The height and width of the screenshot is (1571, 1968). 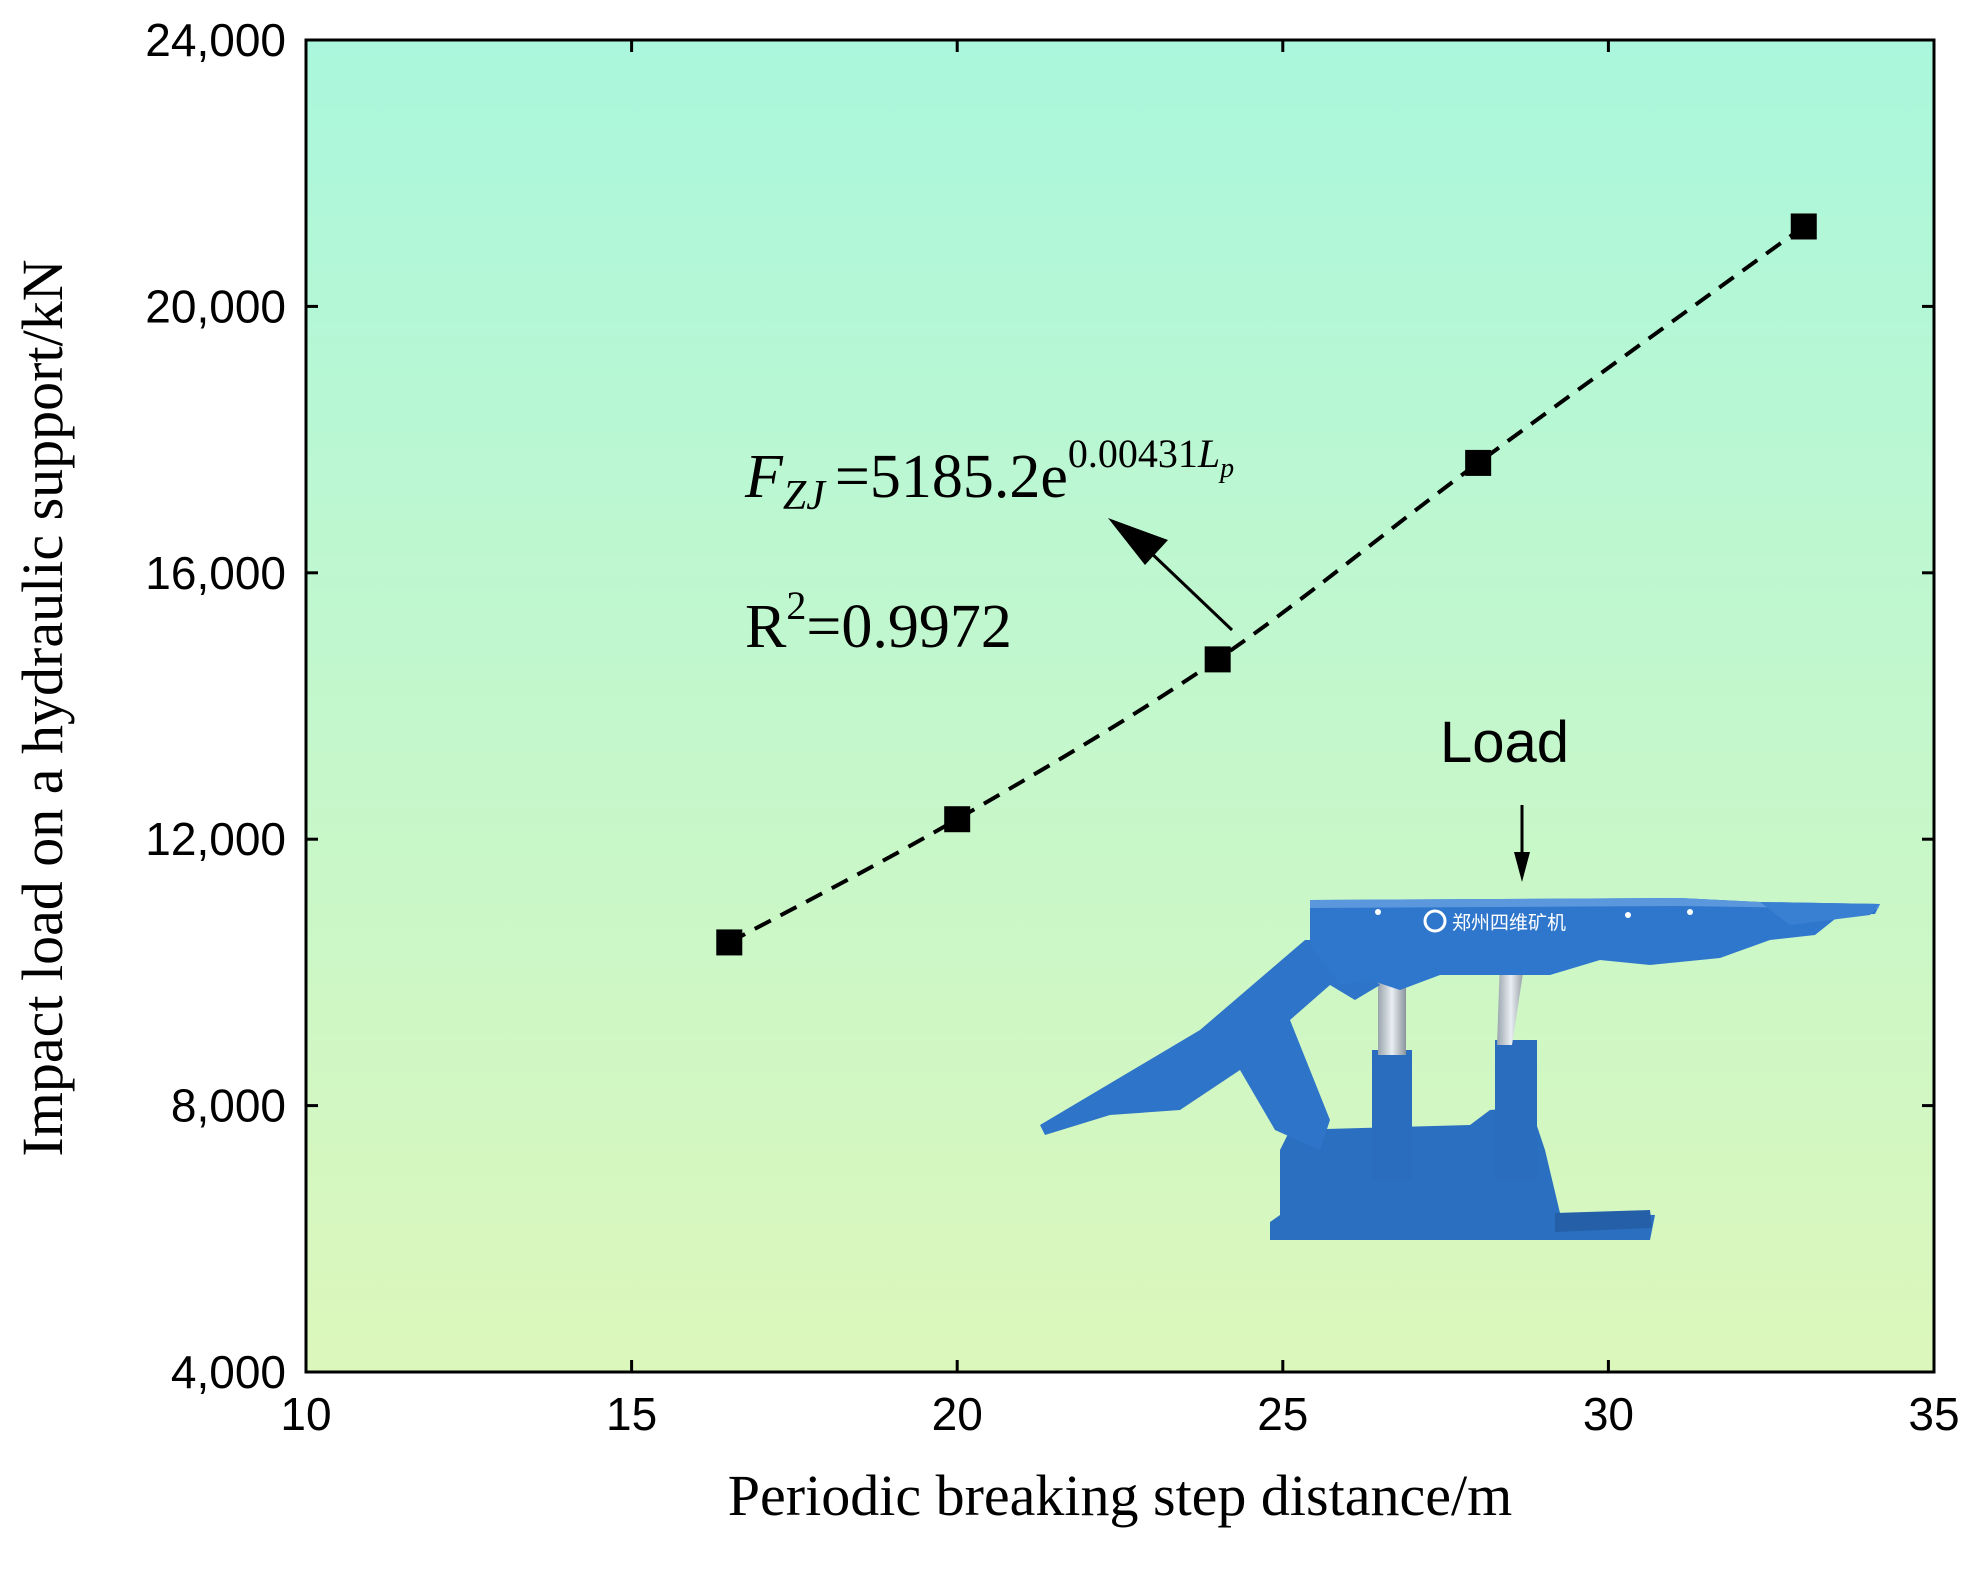 What do you see at coordinates (42, 707) in the screenshot?
I see `y-axis-title: Impact load on a hydraulic support/kN` at bounding box center [42, 707].